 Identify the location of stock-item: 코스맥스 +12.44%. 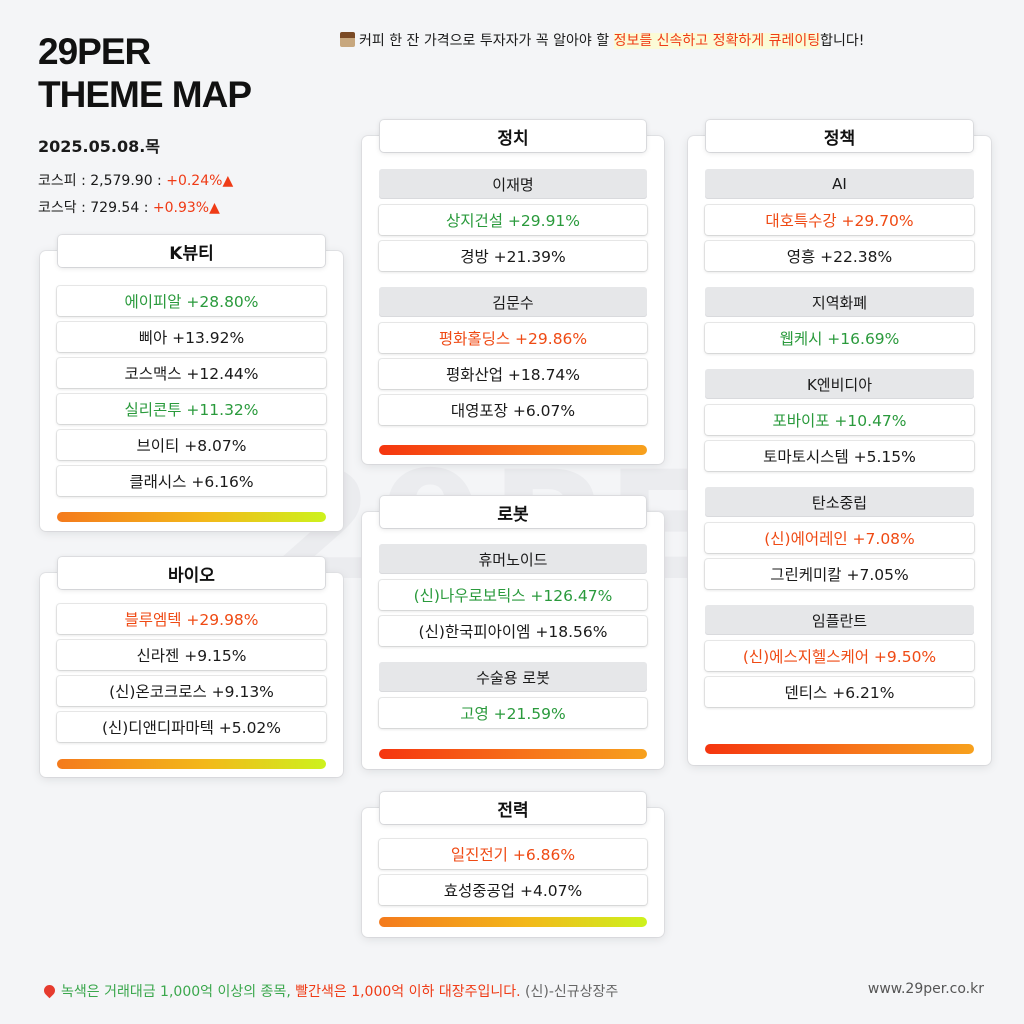
(191, 373).